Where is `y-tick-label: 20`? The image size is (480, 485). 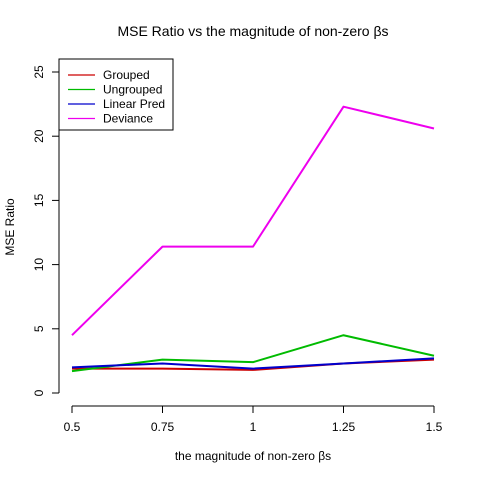 y-tick-label: 20 is located at coordinates (39, 136).